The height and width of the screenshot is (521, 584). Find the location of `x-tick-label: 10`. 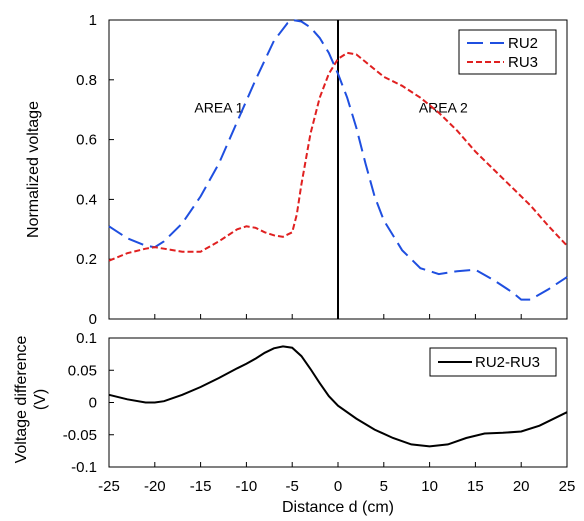

x-tick-label: 10 is located at coordinates (429, 486).